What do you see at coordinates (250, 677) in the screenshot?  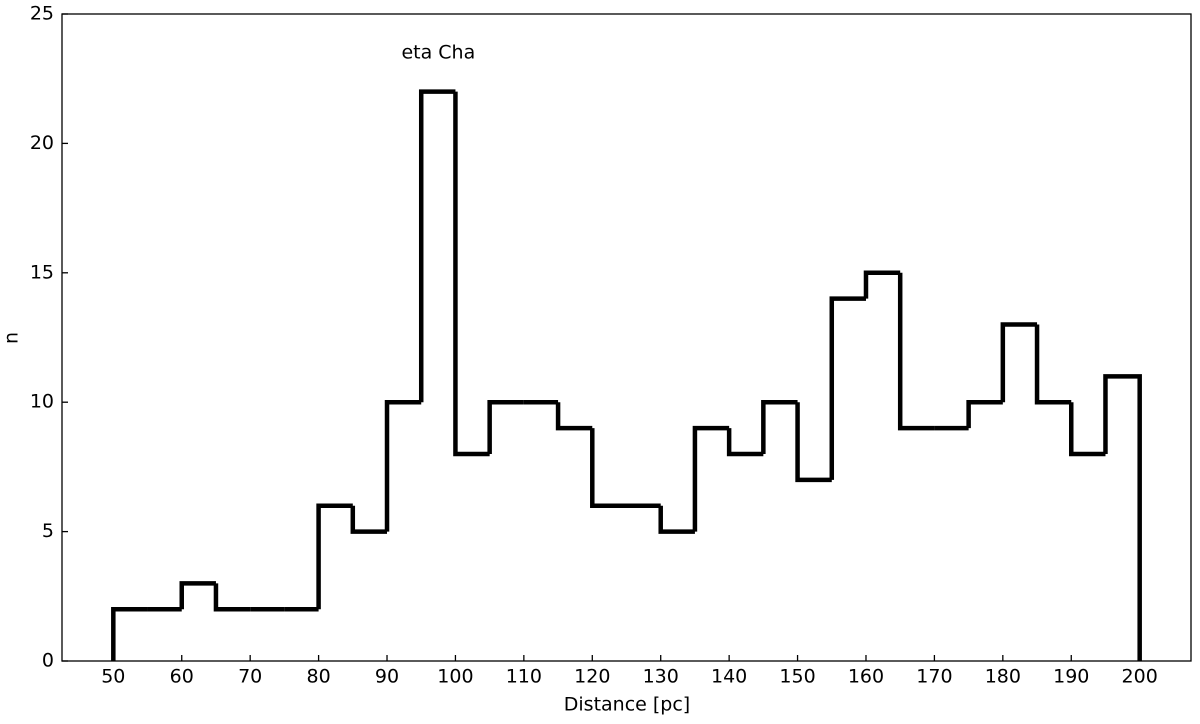 I see `x-tick-label: 70` at bounding box center [250, 677].